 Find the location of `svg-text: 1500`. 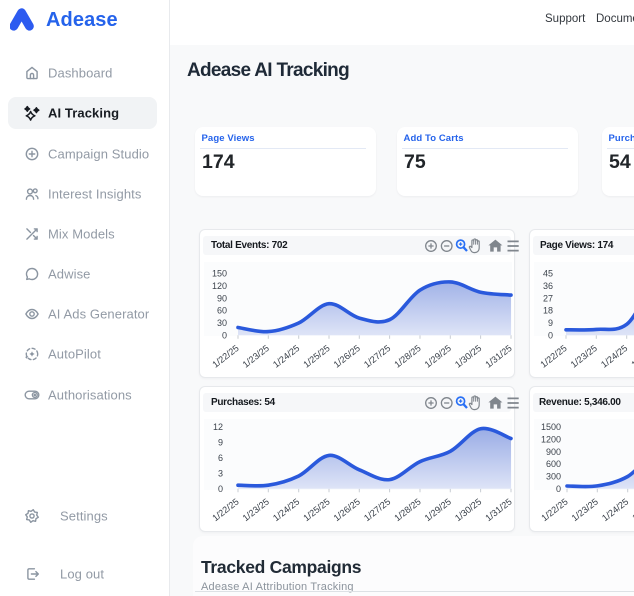

svg-text: 1500 is located at coordinates (551, 427).